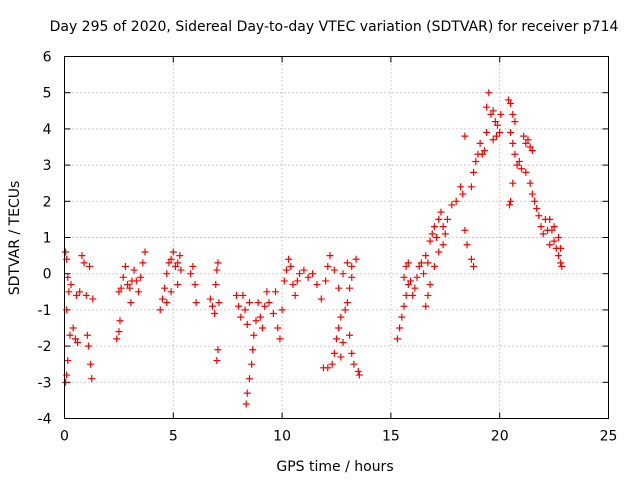 Image resolution: width=640 pixels, height=480 pixels. Describe the element at coordinates (47, 275) in the screenshot. I see `y-tick-label: 0` at that location.